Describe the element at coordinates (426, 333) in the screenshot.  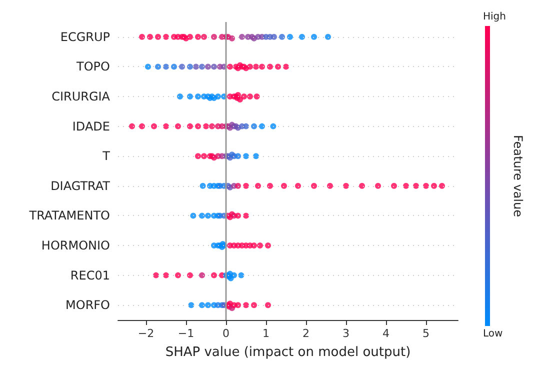
I see `x-tick-label: 5` at that location.